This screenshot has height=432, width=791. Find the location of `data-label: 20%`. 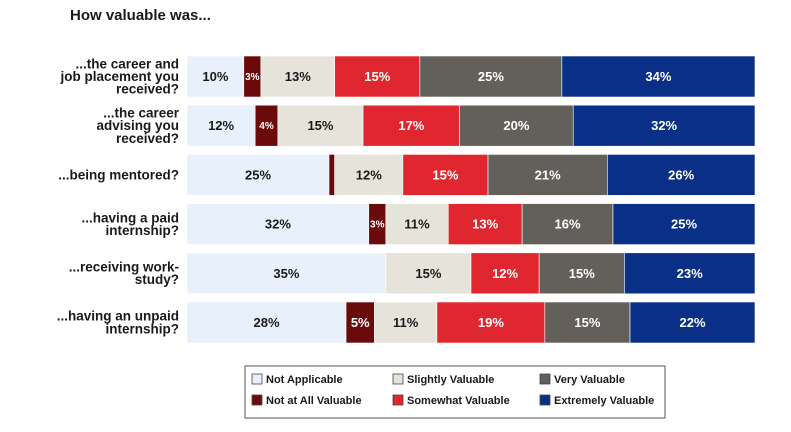

data-label: 20% is located at coordinates (516, 125).